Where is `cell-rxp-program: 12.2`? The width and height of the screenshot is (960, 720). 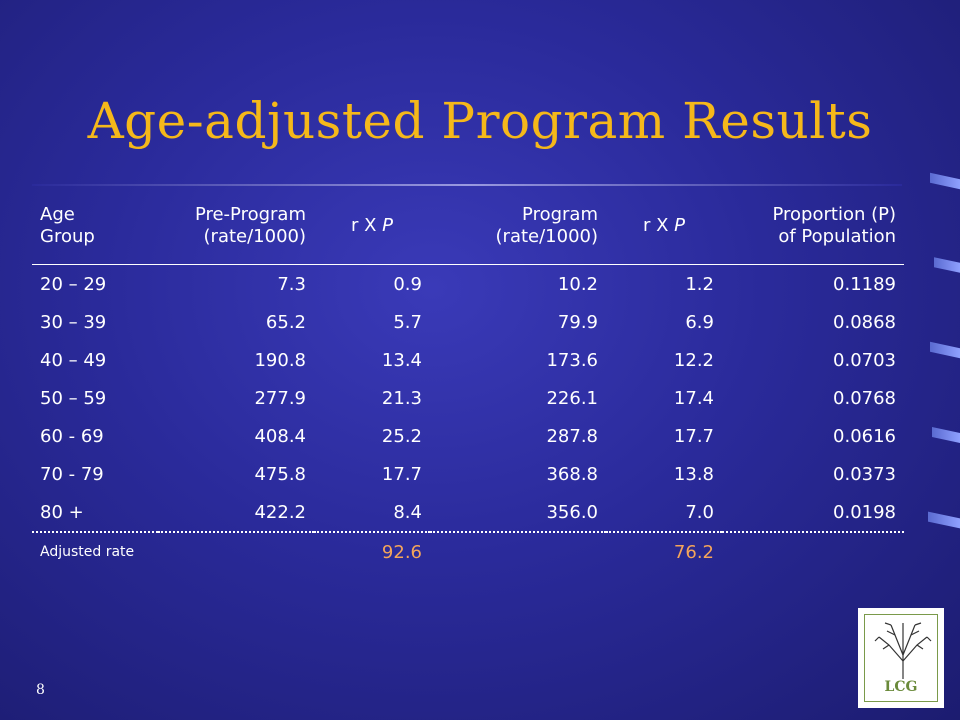 cell-rxp-program: 12.2 is located at coordinates (693, 360).